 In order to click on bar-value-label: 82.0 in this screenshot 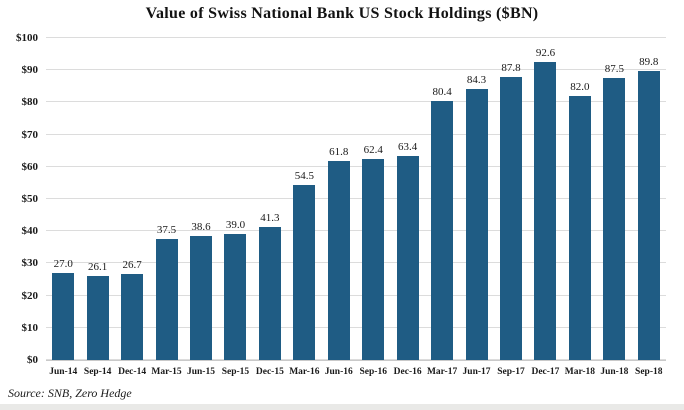, I will do `click(580, 86)`.